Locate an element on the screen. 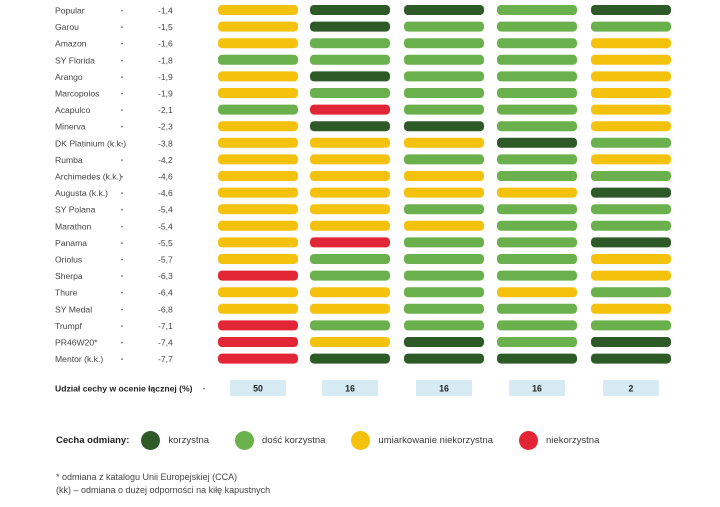  variety-score-sherpa: -6,3 is located at coordinates (165, 276).